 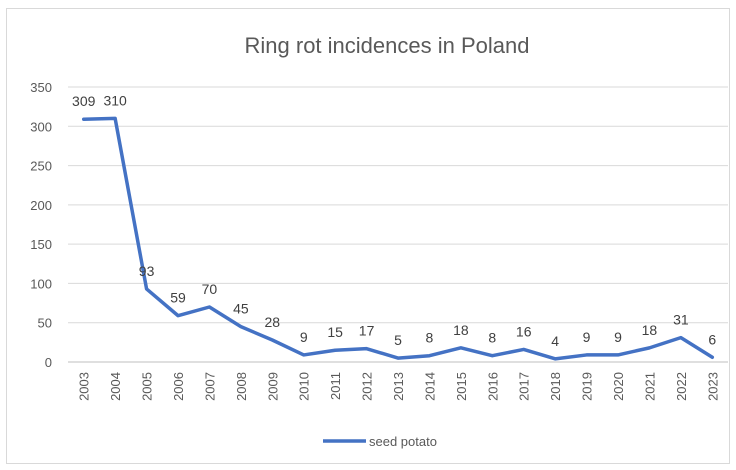 I want to click on data-label: 28, so click(x=272, y=322).